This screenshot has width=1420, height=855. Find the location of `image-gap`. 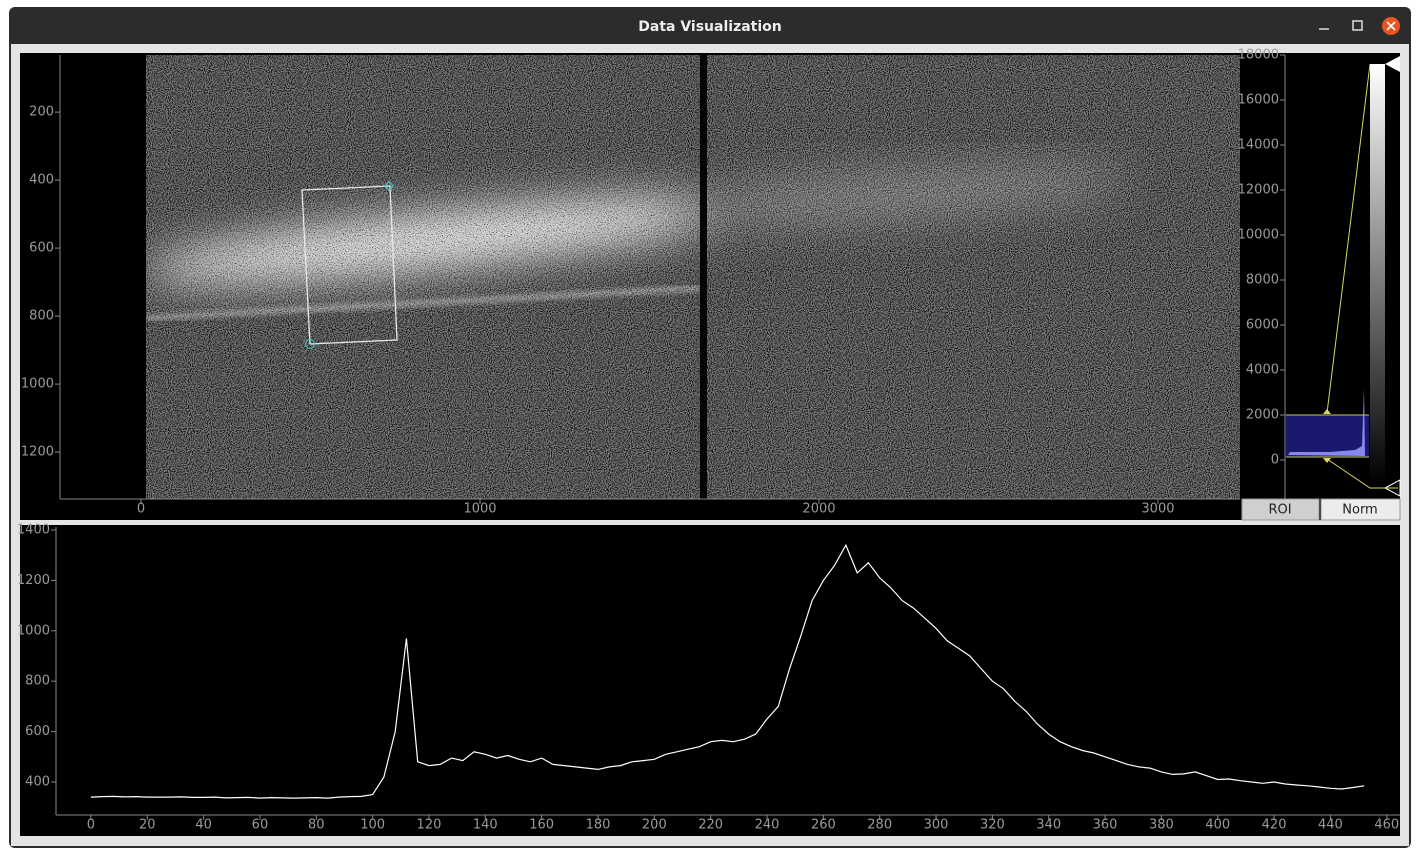

image-gap is located at coordinates (703, 277).